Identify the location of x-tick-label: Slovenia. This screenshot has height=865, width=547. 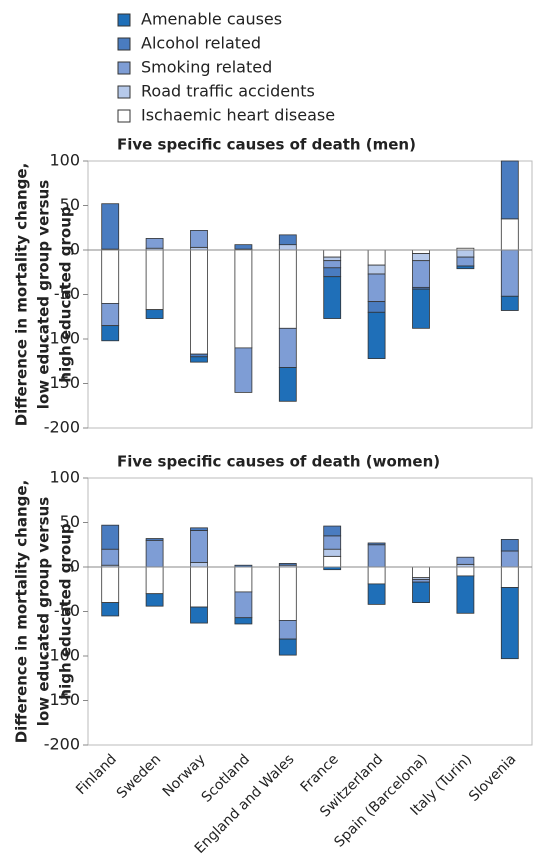
(492, 777).